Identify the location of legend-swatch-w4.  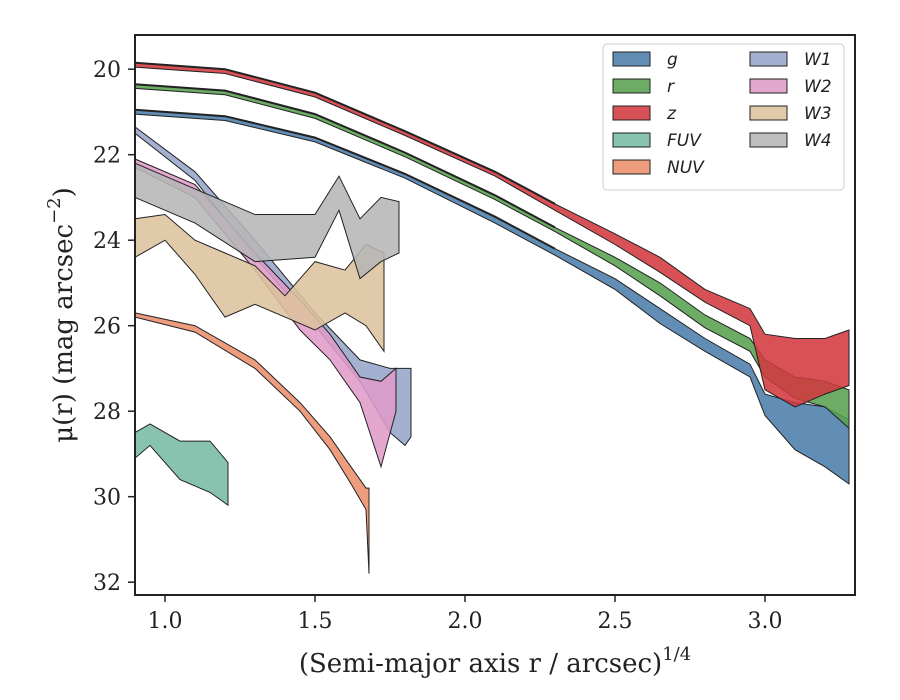
(768, 140).